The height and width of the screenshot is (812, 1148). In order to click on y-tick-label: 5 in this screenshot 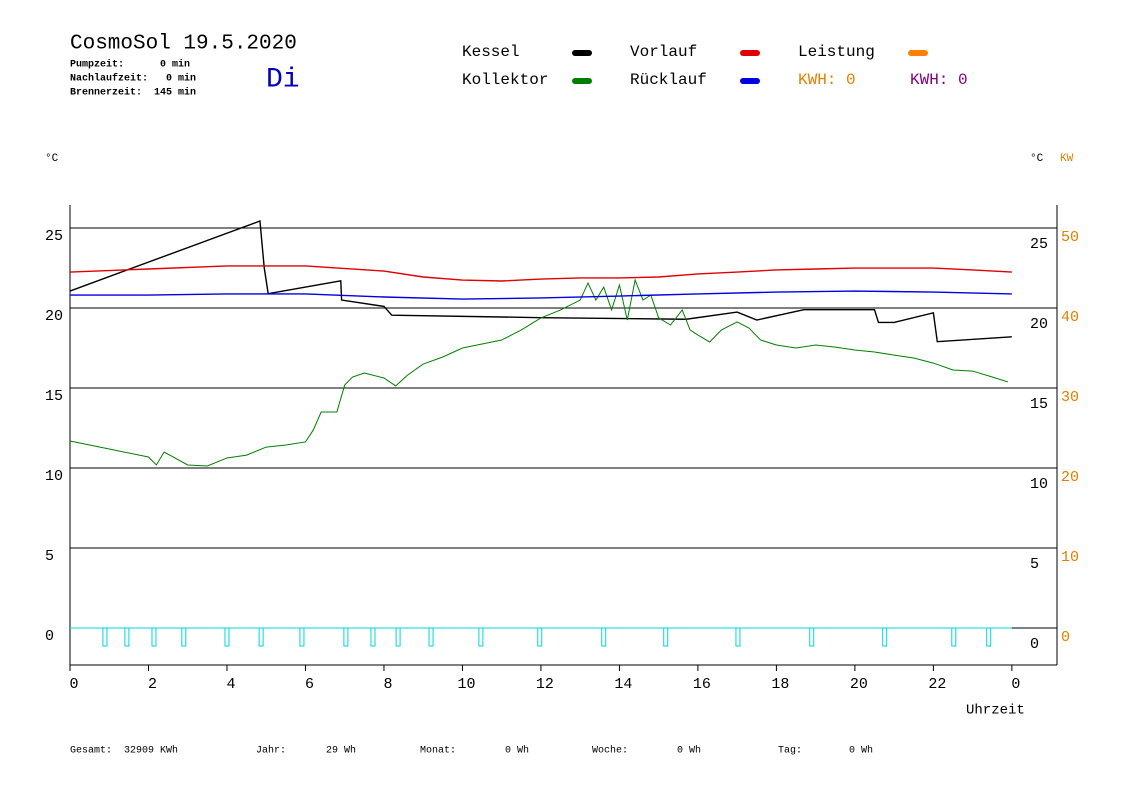, I will do `click(49, 556)`.